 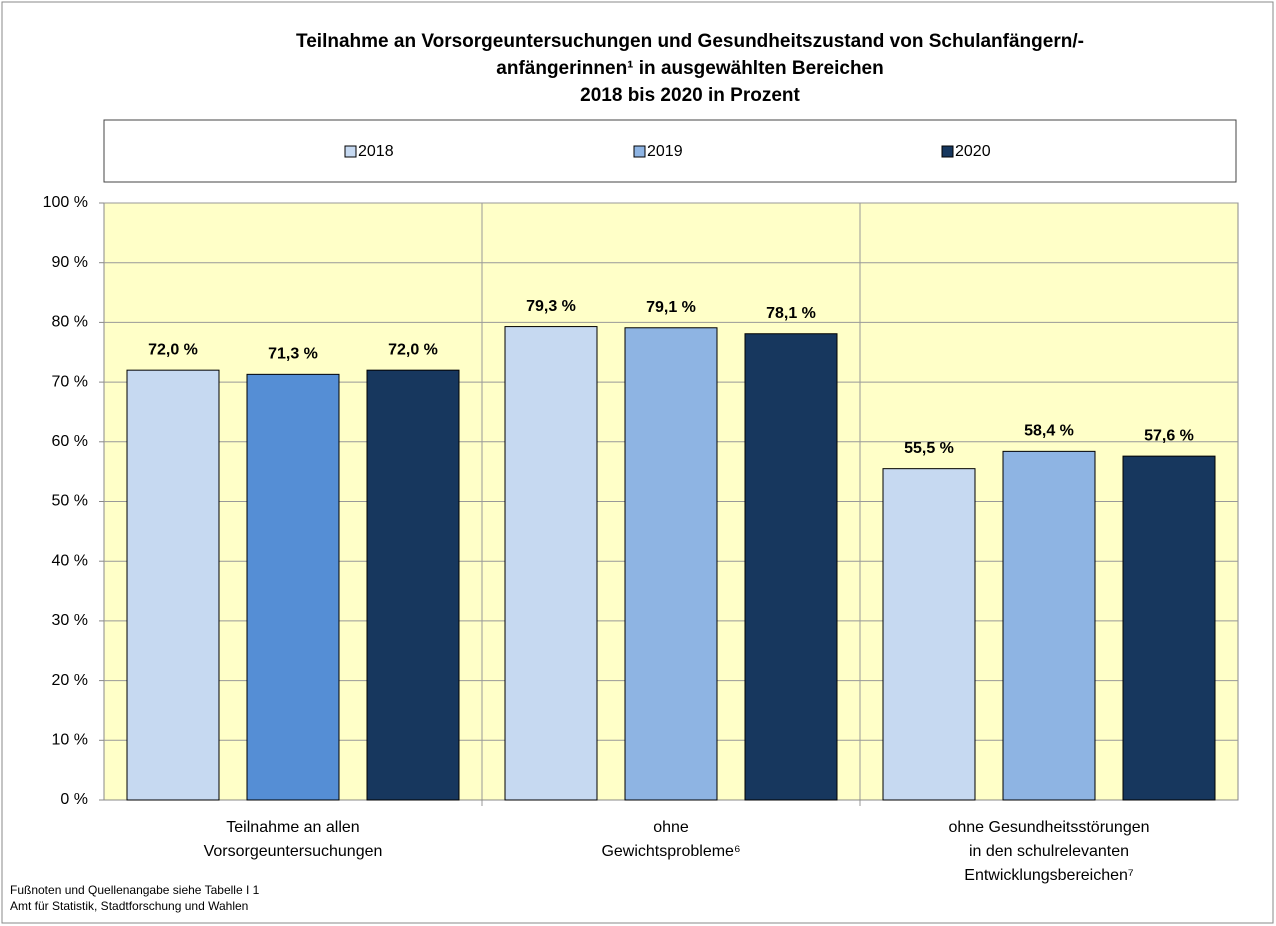 I want to click on legend-label: 2020, so click(x=973, y=151).